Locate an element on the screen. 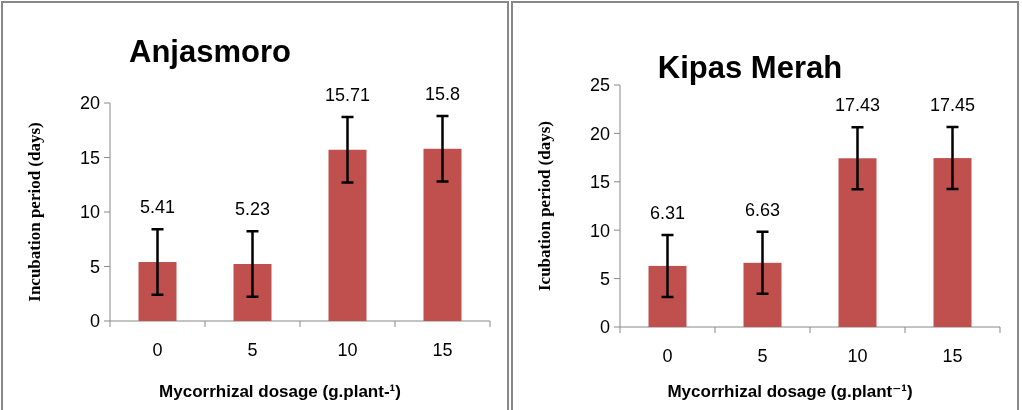 The width and height of the screenshot is (1022, 410). y-axis-title: Incubation period (days) is located at coordinates (34, 212).